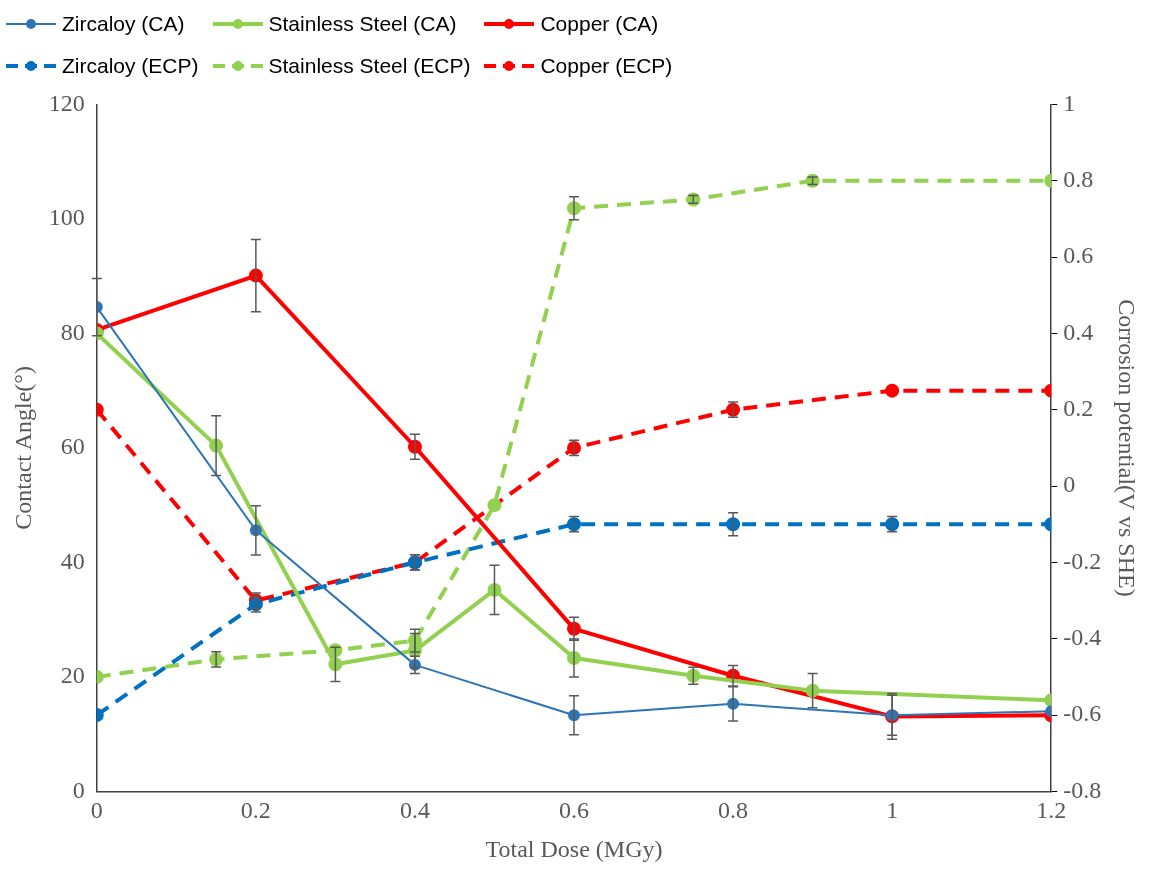 The width and height of the screenshot is (1154, 875). I want to click on y-tick-label: 120, so click(66, 102).